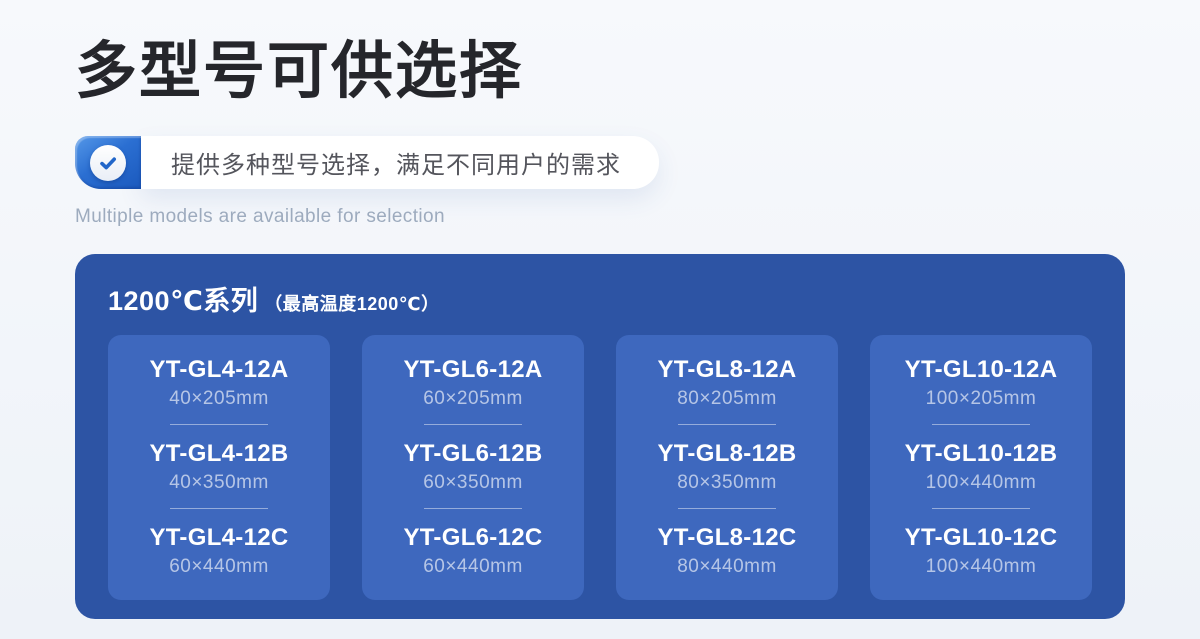 The width and height of the screenshot is (1200, 639). I want to click on feature-banner: 提供多种型号选择，满足不同用户的需求, so click(367, 162).